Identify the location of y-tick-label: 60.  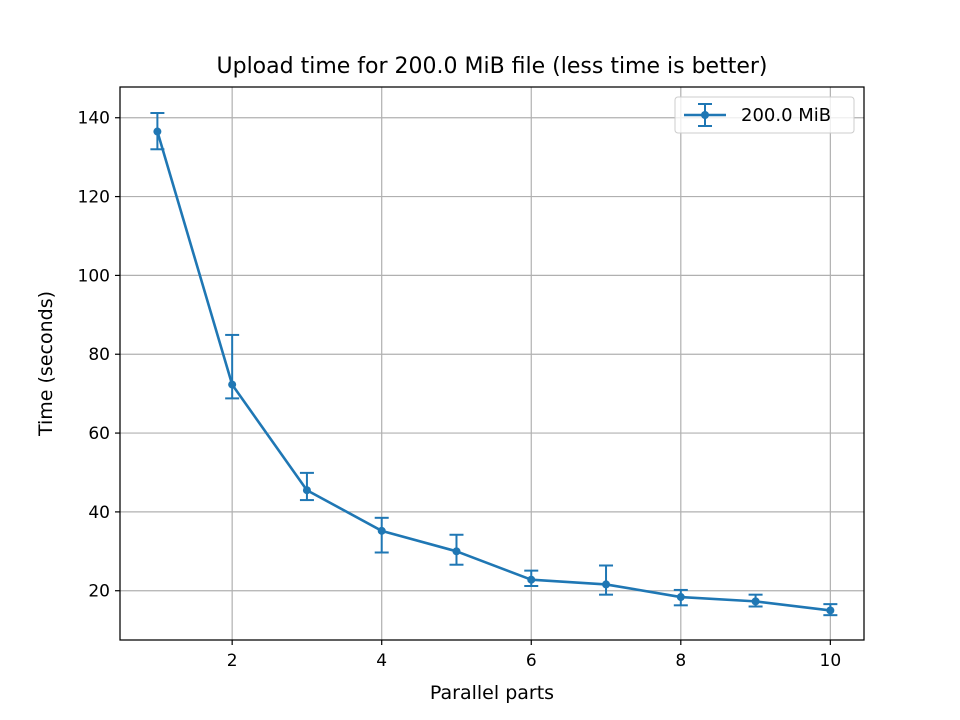
(99, 434).